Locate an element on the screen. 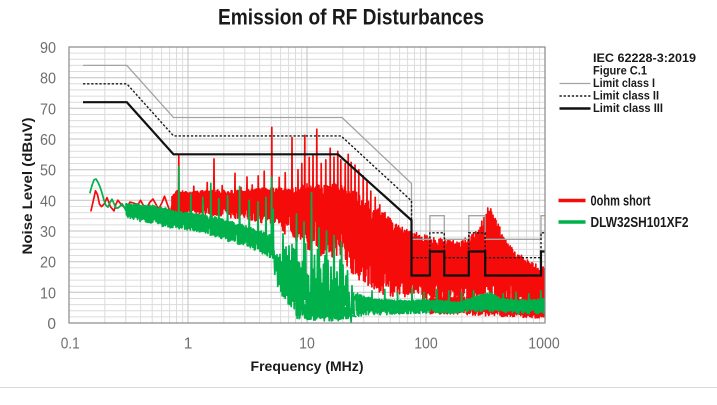  svg-text: 0 is located at coordinates (51, 324).